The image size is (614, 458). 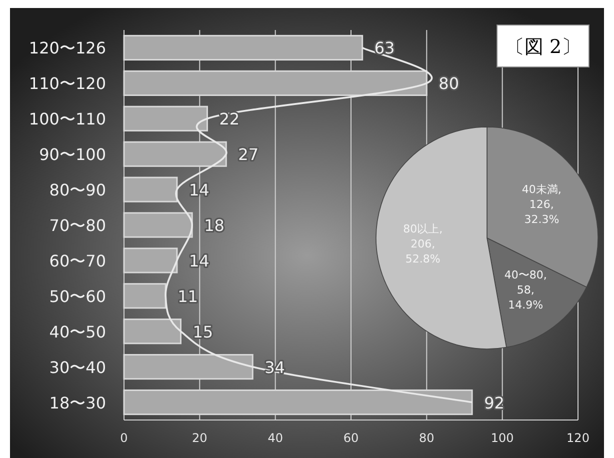 What do you see at coordinates (72, 154) in the screenshot?
I see `y-tick-label: 90〜100` at bounding box center [72, 154].